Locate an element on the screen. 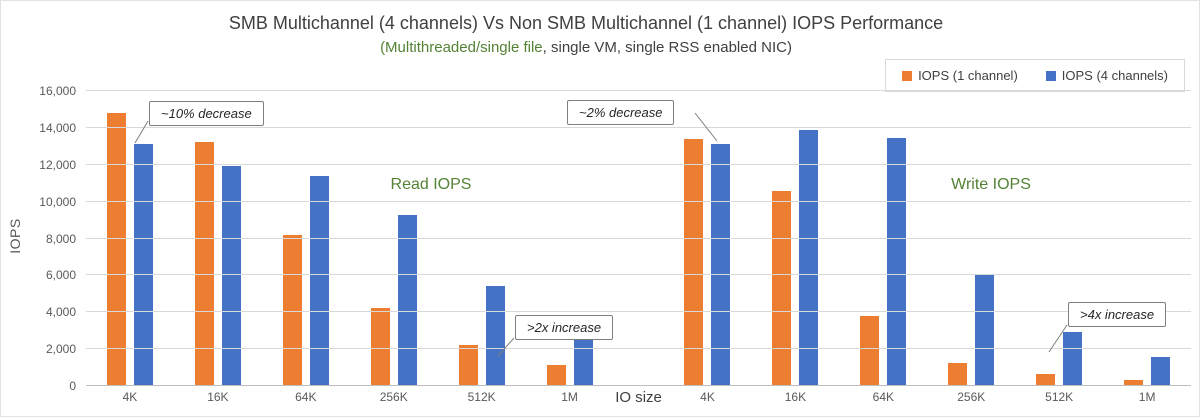 The image size is (1200, 417). y-tick-label: 14,000 is located at coordinates (57, 127).